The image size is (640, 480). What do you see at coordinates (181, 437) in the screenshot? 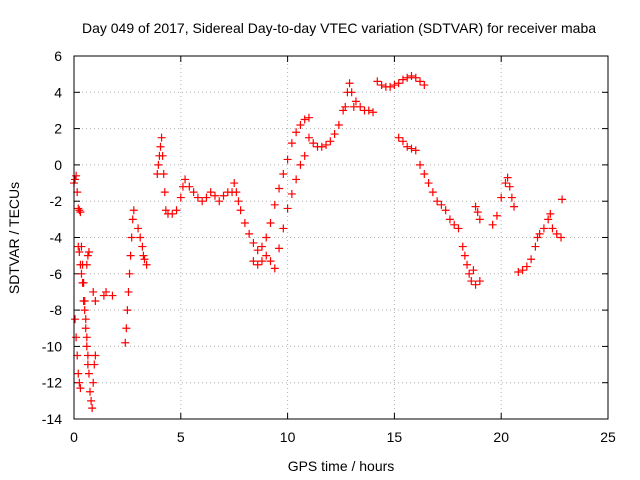
I see `x-tick-label: 5` at bounding box center [181, 437].